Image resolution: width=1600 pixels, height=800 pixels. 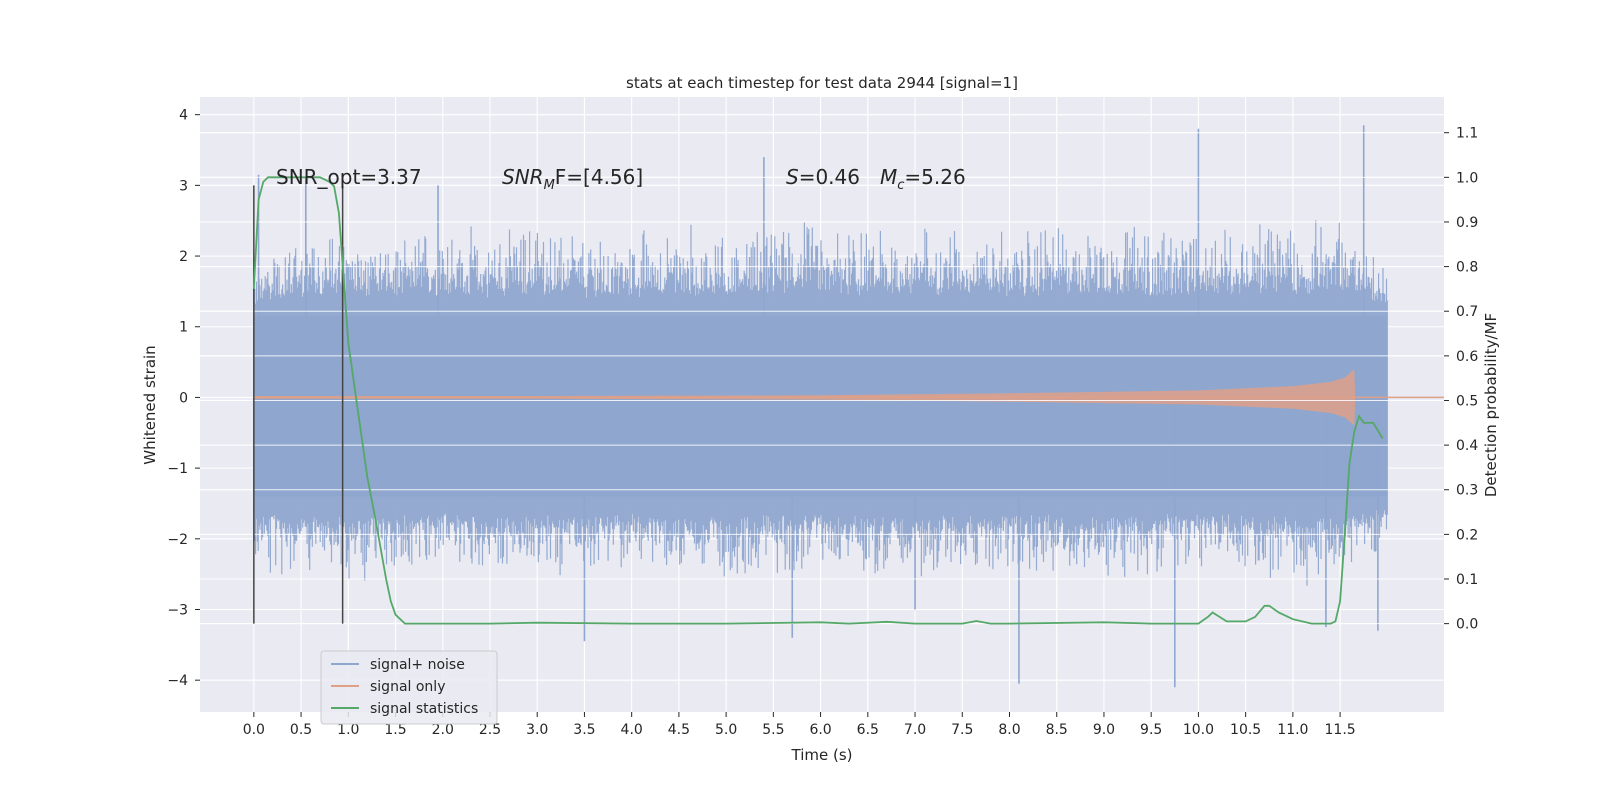 I want to click on legend-label-signal-only: signal only, so click(x=407, y=687).